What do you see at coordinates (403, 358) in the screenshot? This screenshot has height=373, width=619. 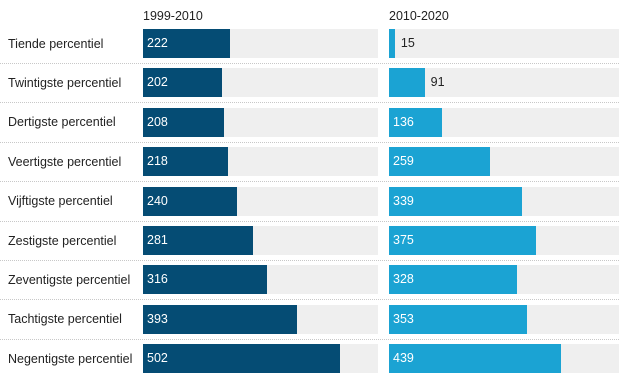 I see `data-label: 439` at bounding box center [403, 358].